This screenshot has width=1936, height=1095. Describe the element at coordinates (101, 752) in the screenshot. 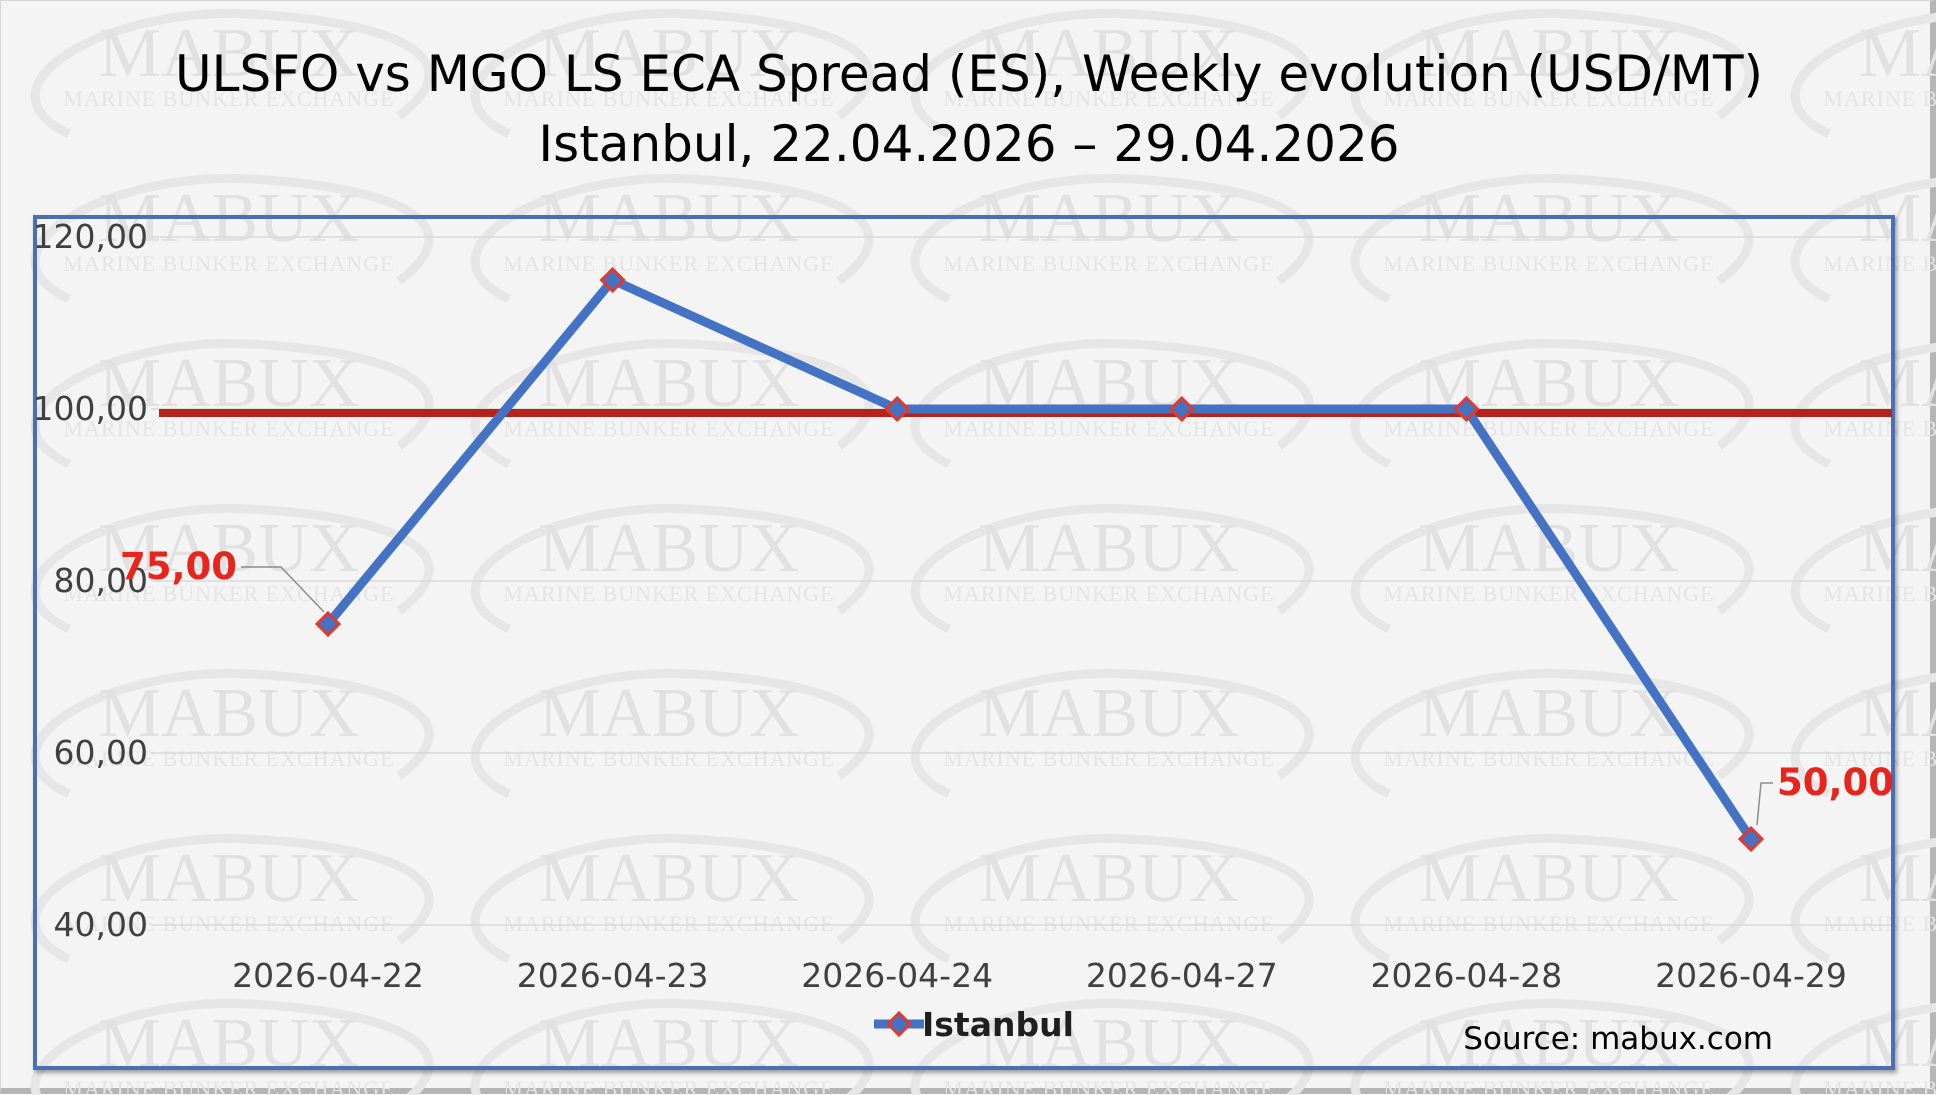

I see `y-tick-label: 60,00` at that location.